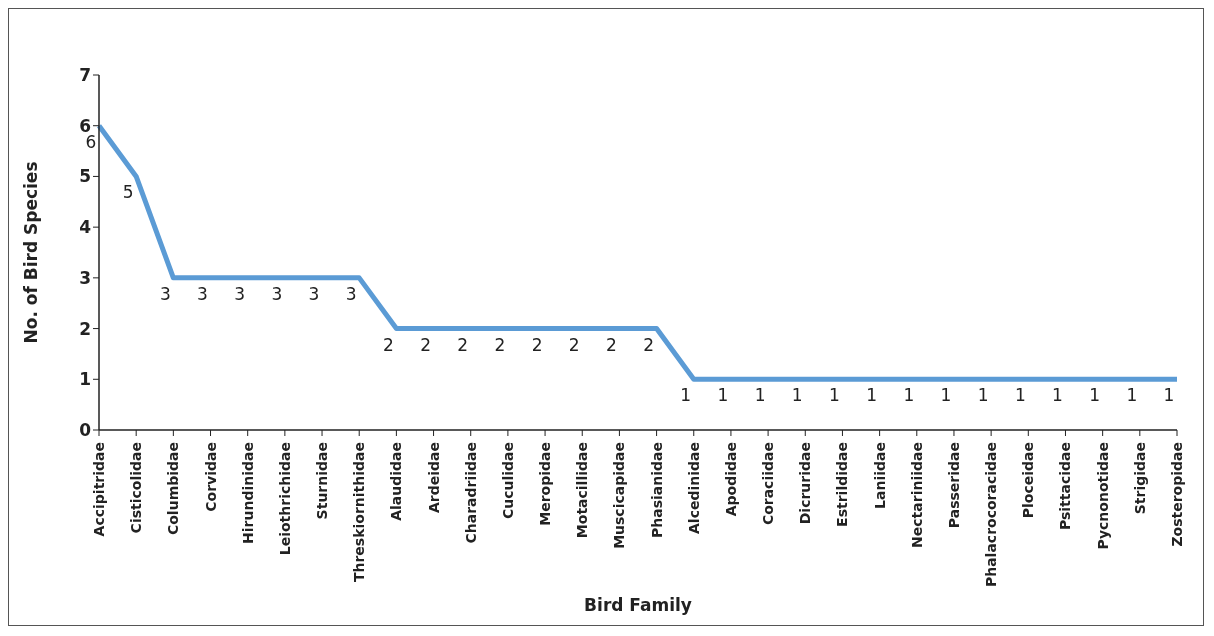 The height and width of the screenshot is (636, 1214). Describe the element at coordinates (359, 512) in the screenshot. I see `x-tick-label: Threskiornithidae` at that location.